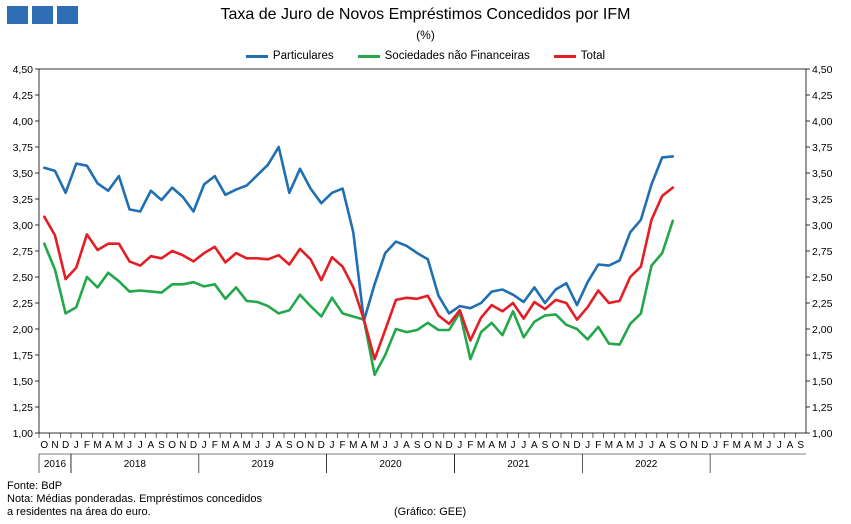 The width and height of the screenshot is (851, 524). What do you see at coordinates (822, 174) in the screenshot?
I see `y-tick-label-right: 3,50` at bounding box center [822, 174].